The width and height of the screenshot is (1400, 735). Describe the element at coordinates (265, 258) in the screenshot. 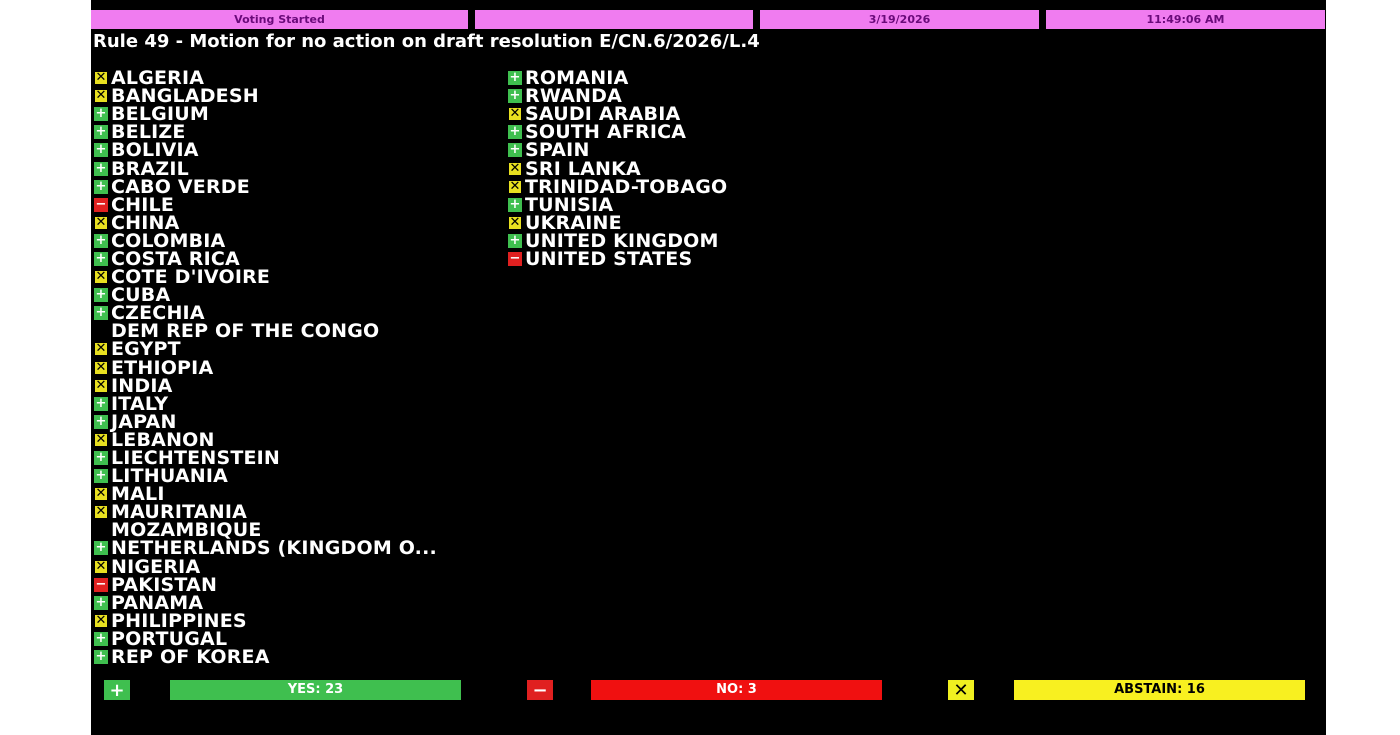

I see `country-row: + COSTA RICA` at that location.